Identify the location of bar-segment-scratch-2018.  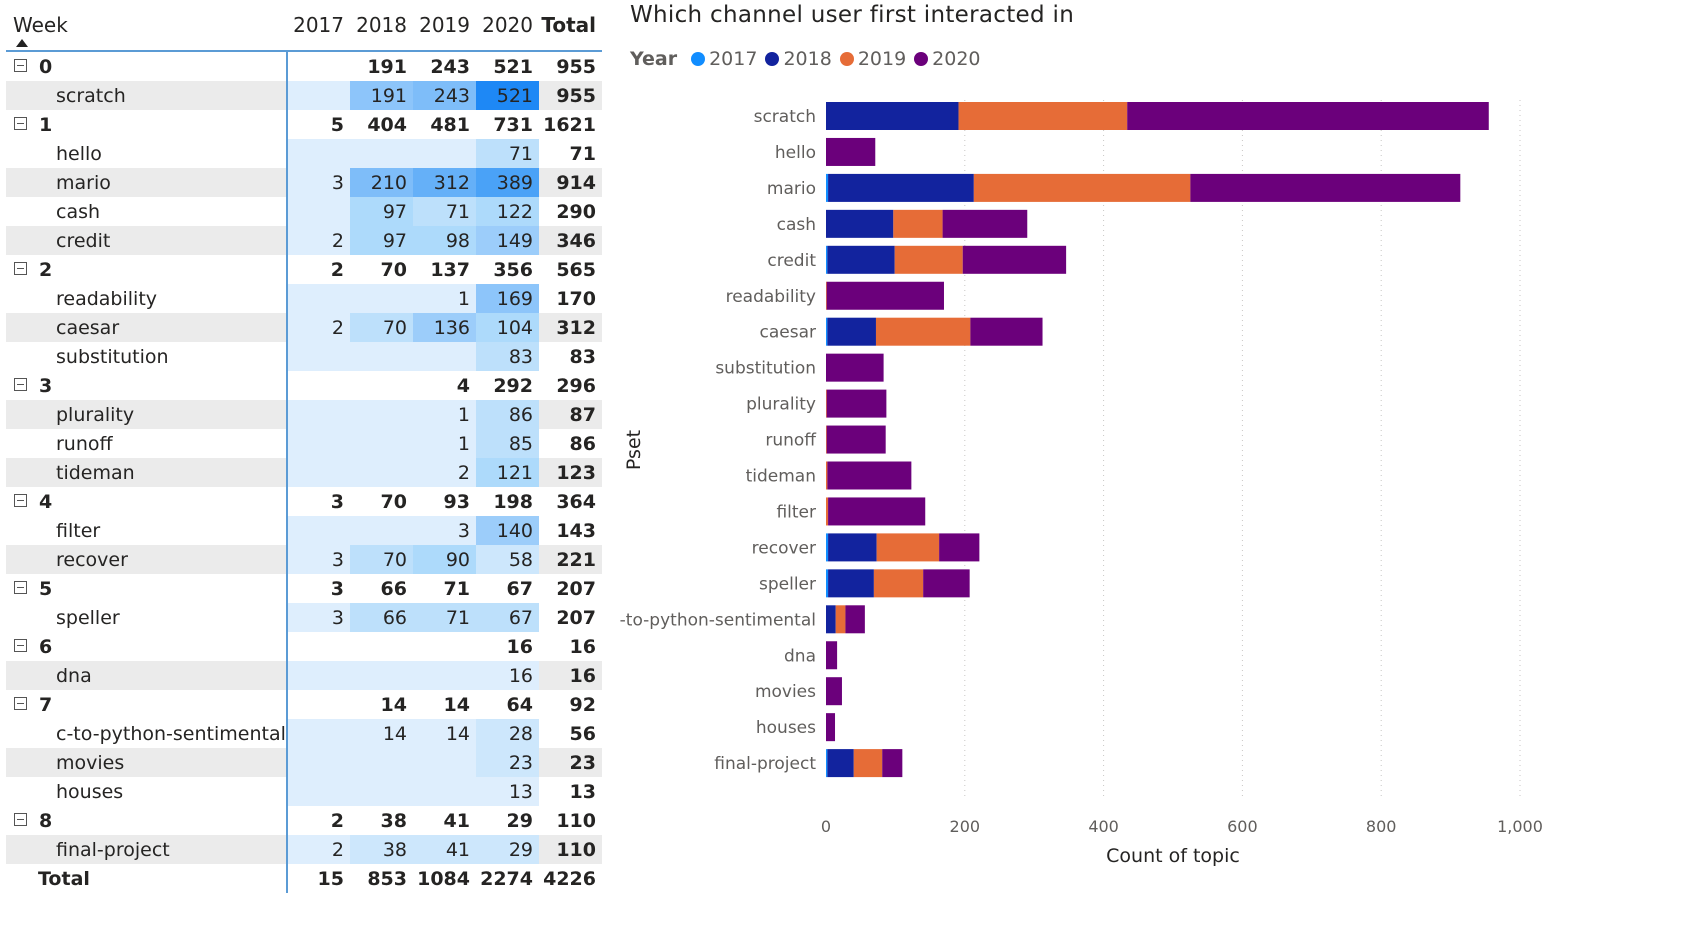
(892, 116).